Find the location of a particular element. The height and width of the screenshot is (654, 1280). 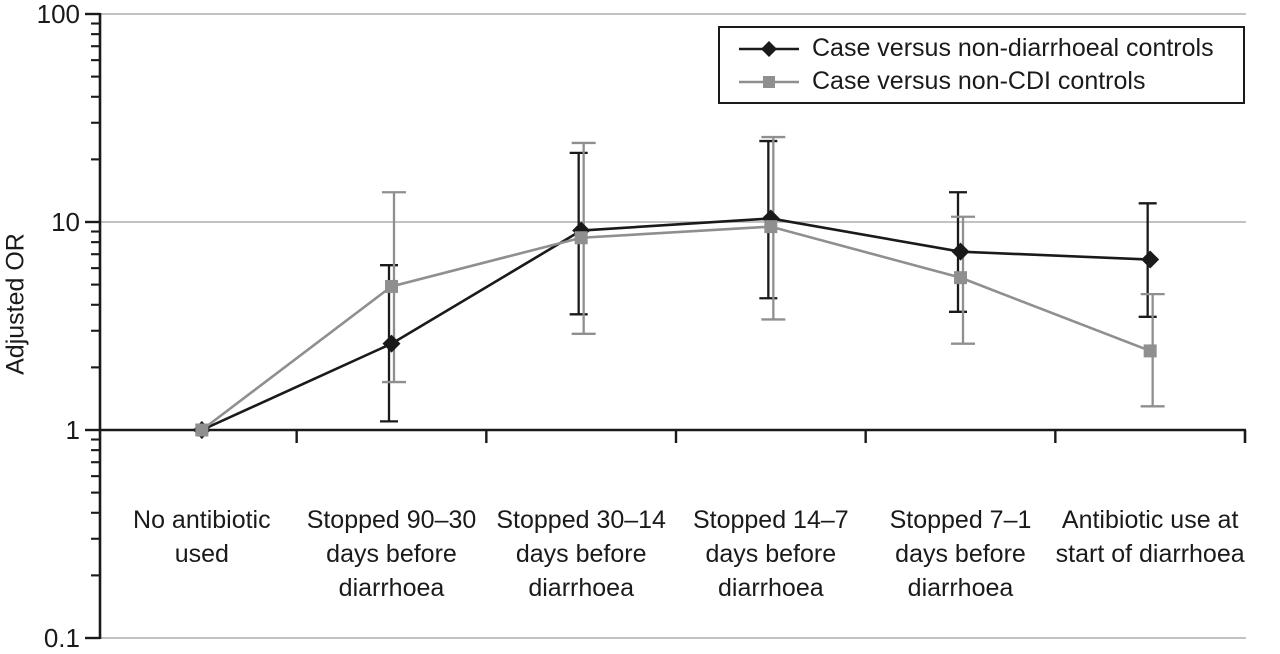

y-tick-label: 10 is located at coordinates (65, 222).